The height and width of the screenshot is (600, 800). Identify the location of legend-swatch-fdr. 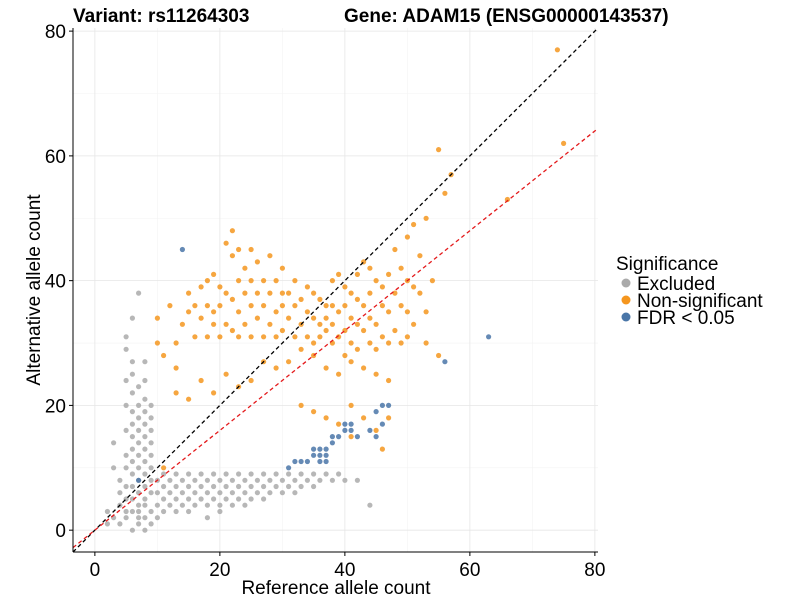
(626, 317).